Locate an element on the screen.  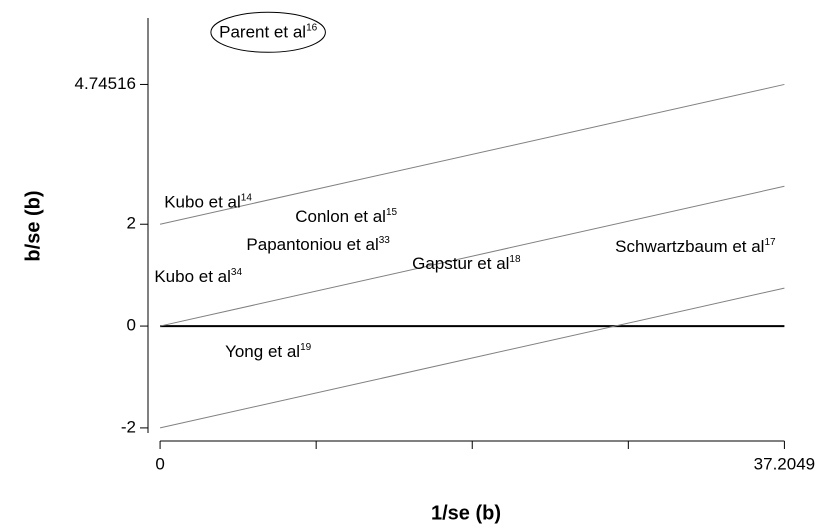
study-ref: 16 is located at coordinates (312, 27).